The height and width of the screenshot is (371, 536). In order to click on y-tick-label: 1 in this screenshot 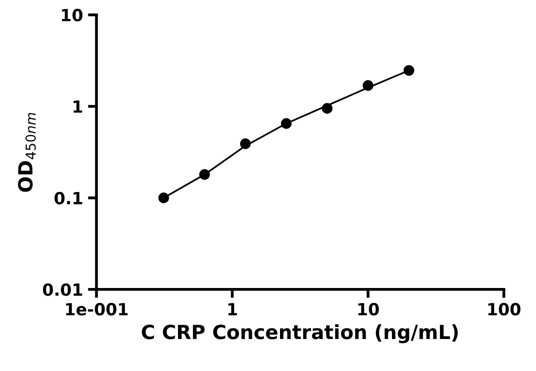, I will do `click(78, 106)`.